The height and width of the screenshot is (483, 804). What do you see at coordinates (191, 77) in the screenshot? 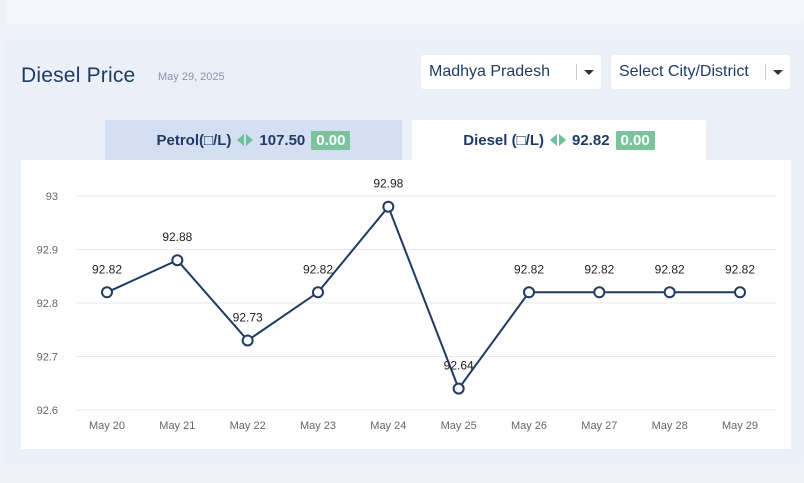
I see `price-date: May 29, 2025` at bounding box center [191, 77].